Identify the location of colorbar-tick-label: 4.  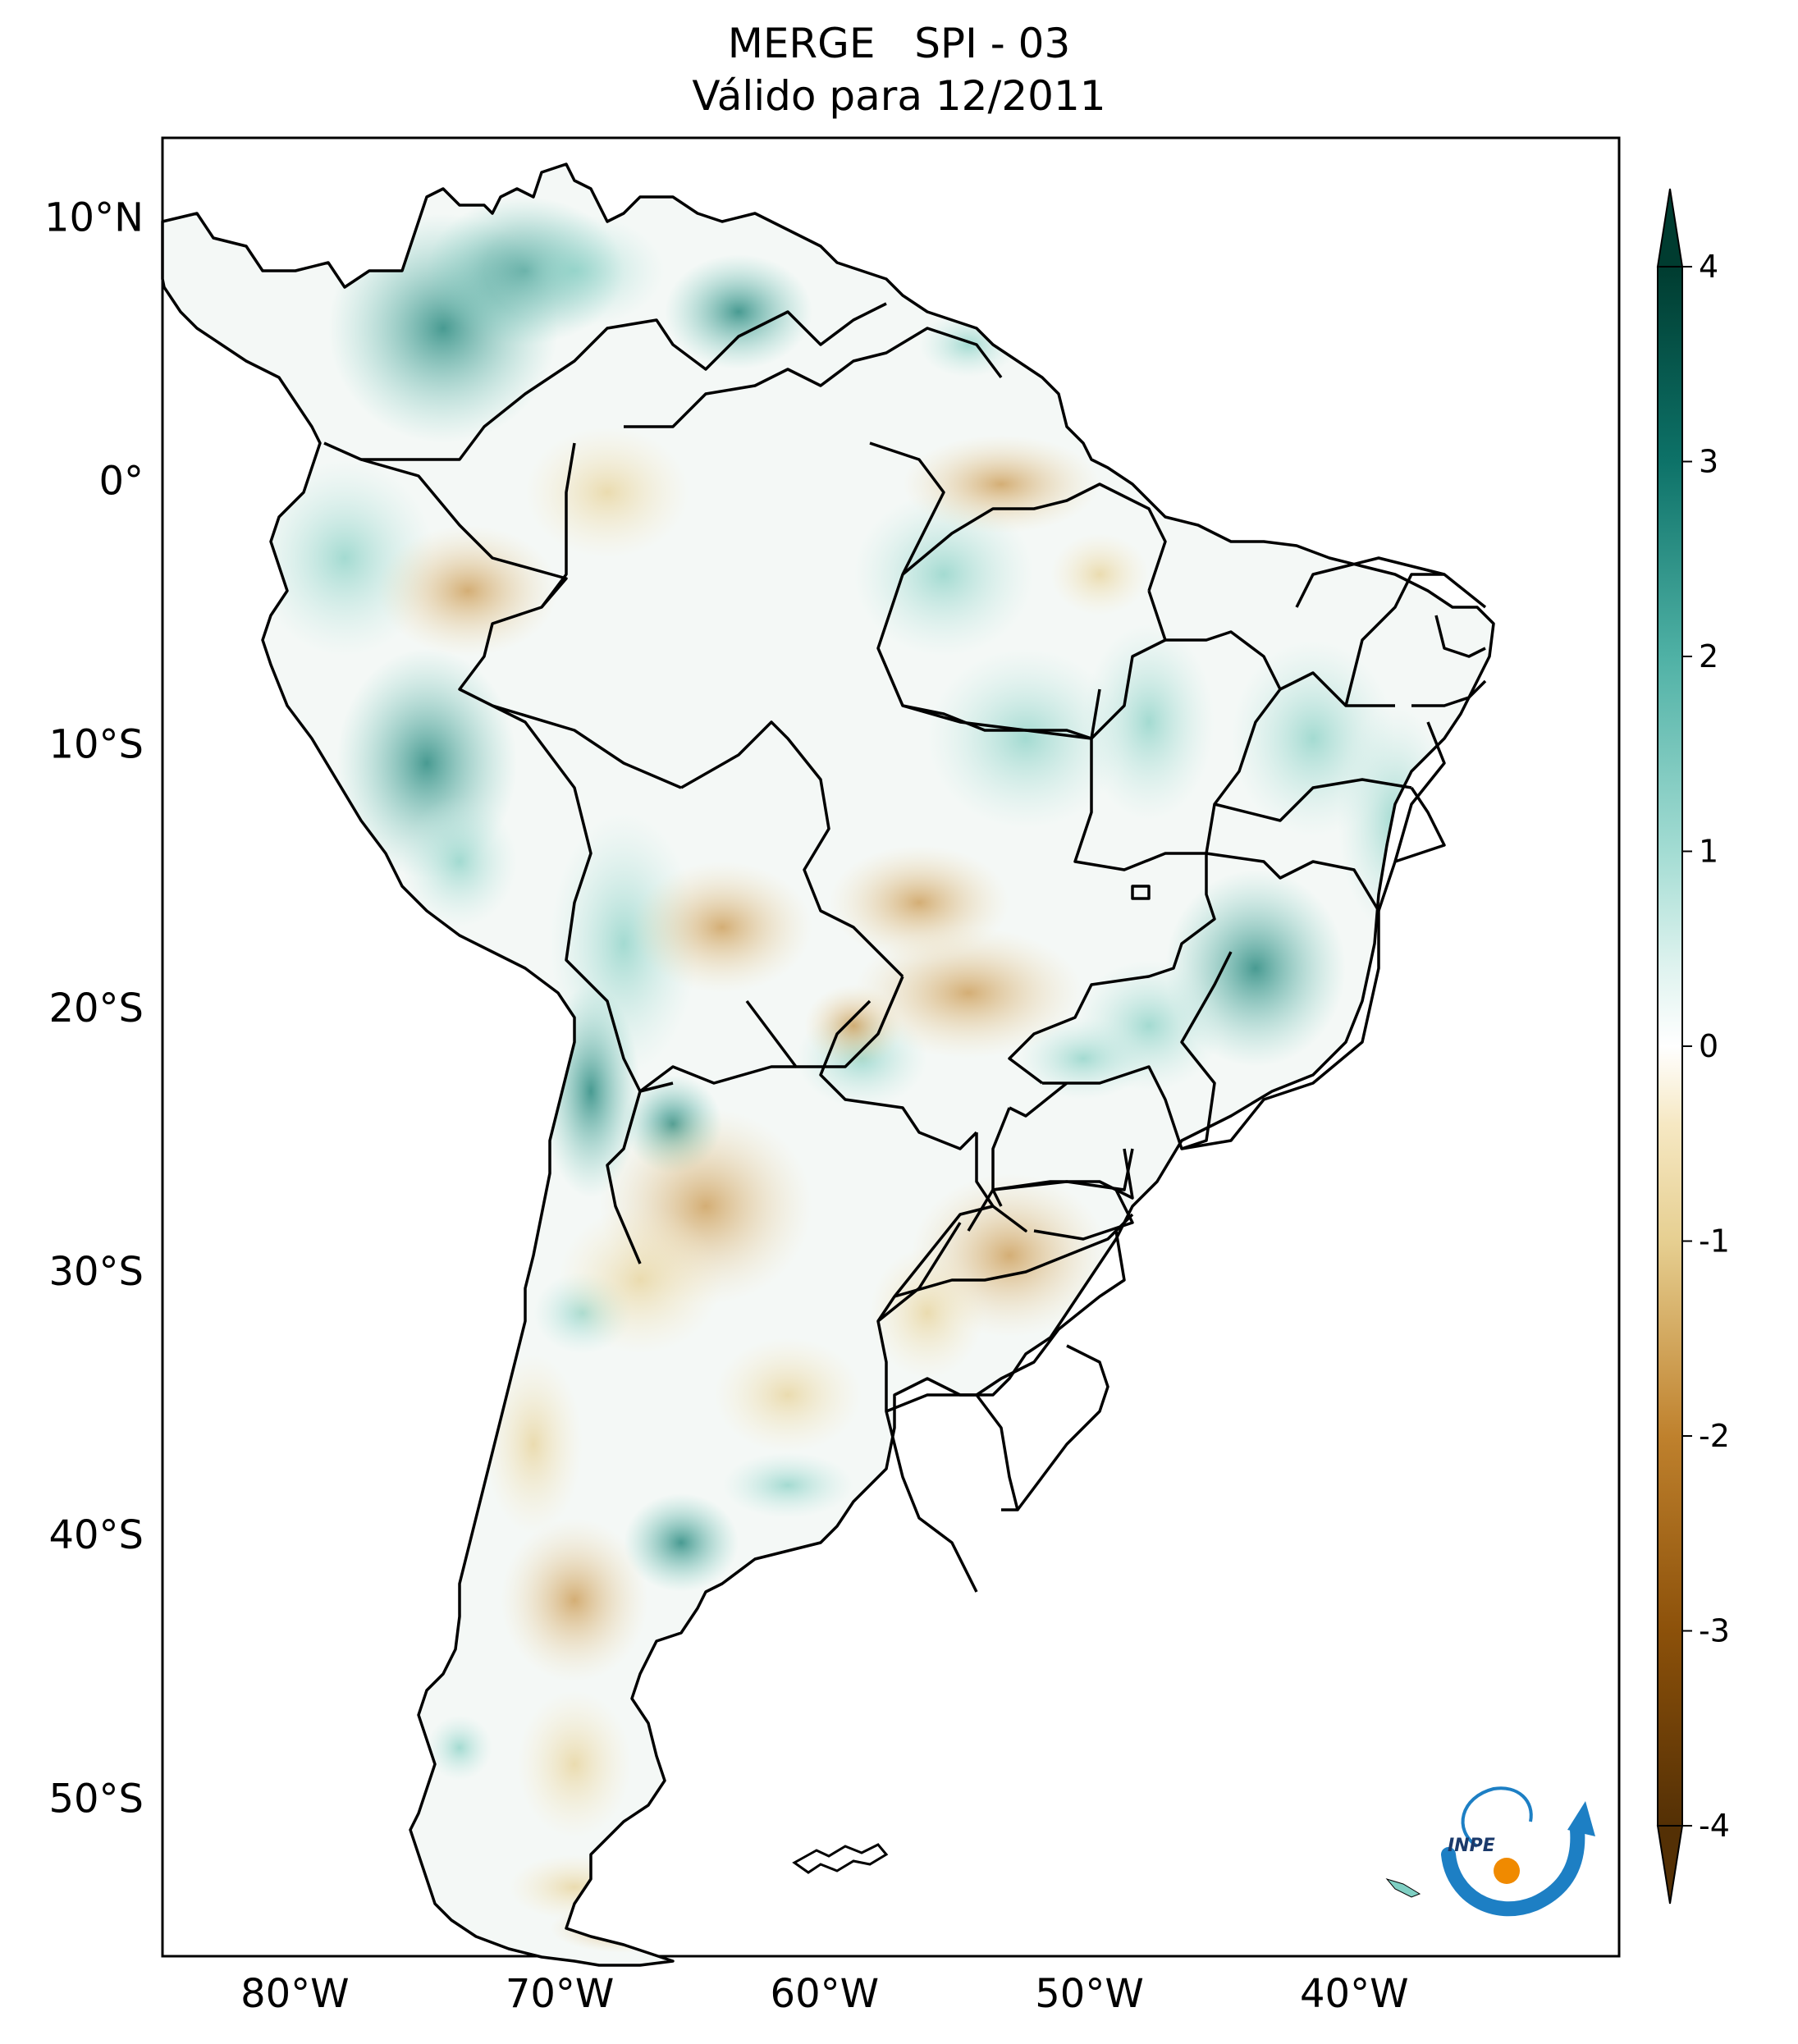
(1708, 267).